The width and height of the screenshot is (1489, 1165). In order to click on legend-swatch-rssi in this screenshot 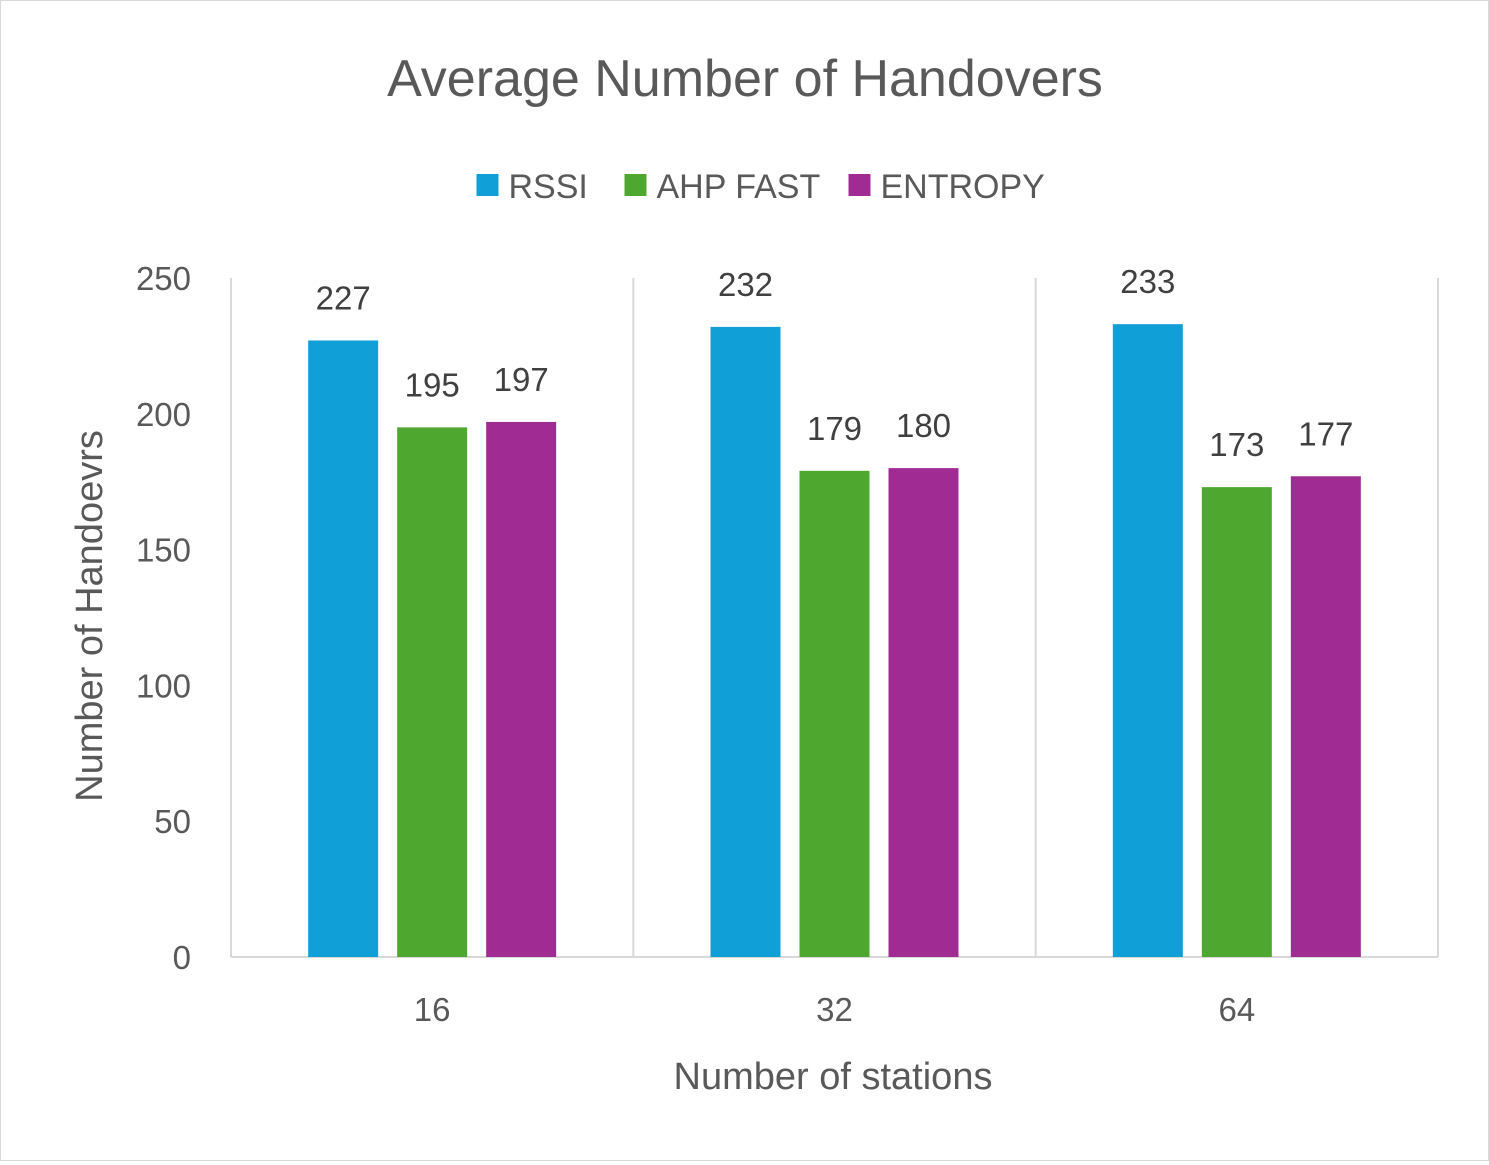, I will do `click(487, 185)`.